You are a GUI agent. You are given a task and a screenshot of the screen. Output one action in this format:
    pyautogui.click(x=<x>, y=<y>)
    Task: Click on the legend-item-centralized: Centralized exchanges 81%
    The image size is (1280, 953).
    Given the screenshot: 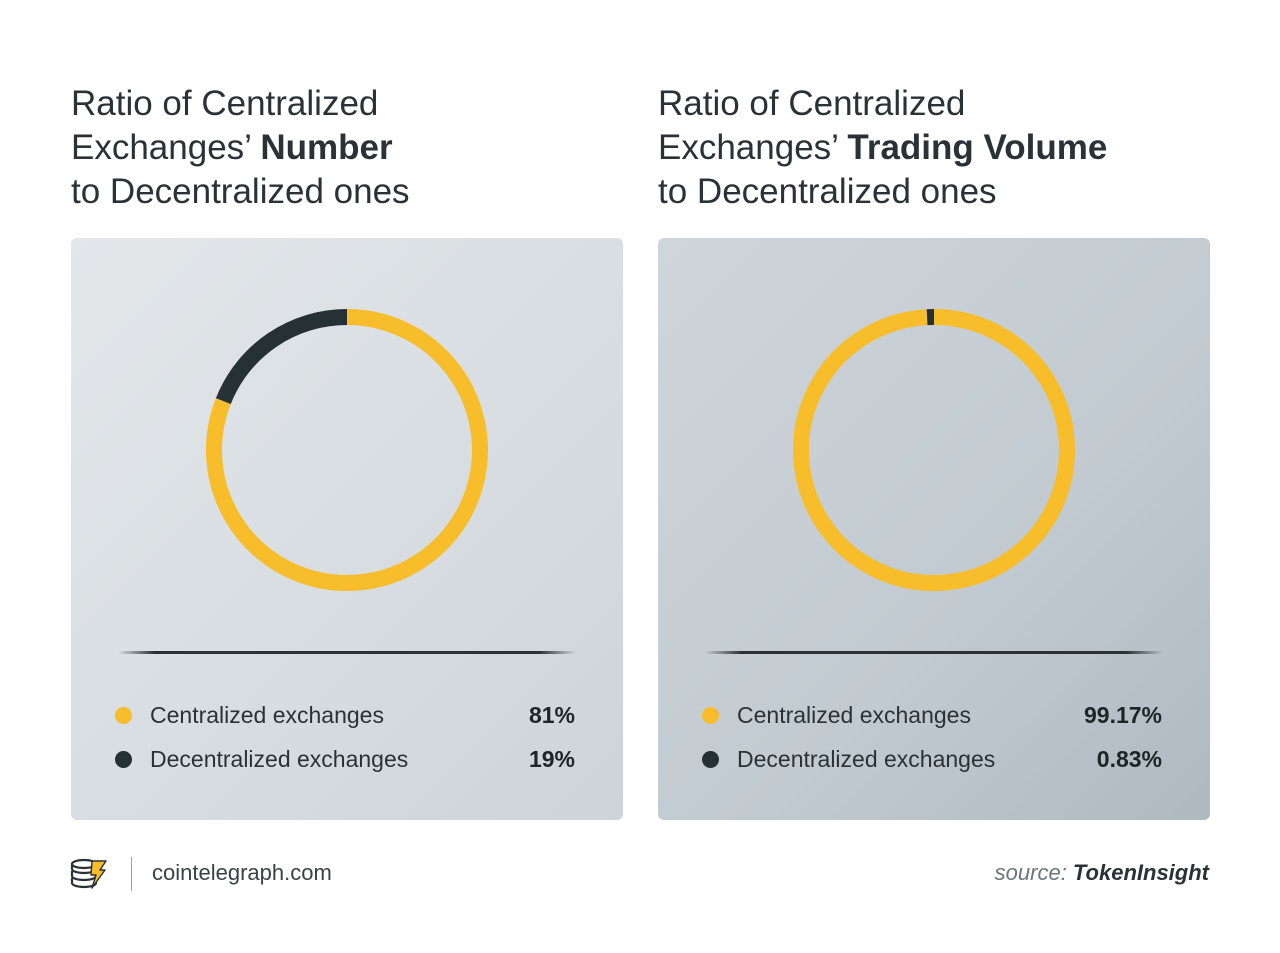 What is the action you would take?
    pyautogui.click(x=345, y=715)
    